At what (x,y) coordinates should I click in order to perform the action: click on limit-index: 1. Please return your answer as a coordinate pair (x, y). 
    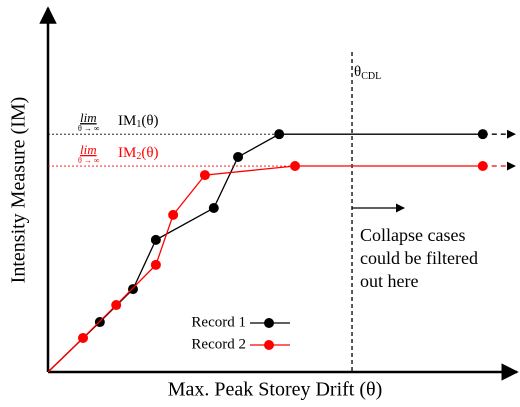
    Looking at the image, I should click on (138, 124).